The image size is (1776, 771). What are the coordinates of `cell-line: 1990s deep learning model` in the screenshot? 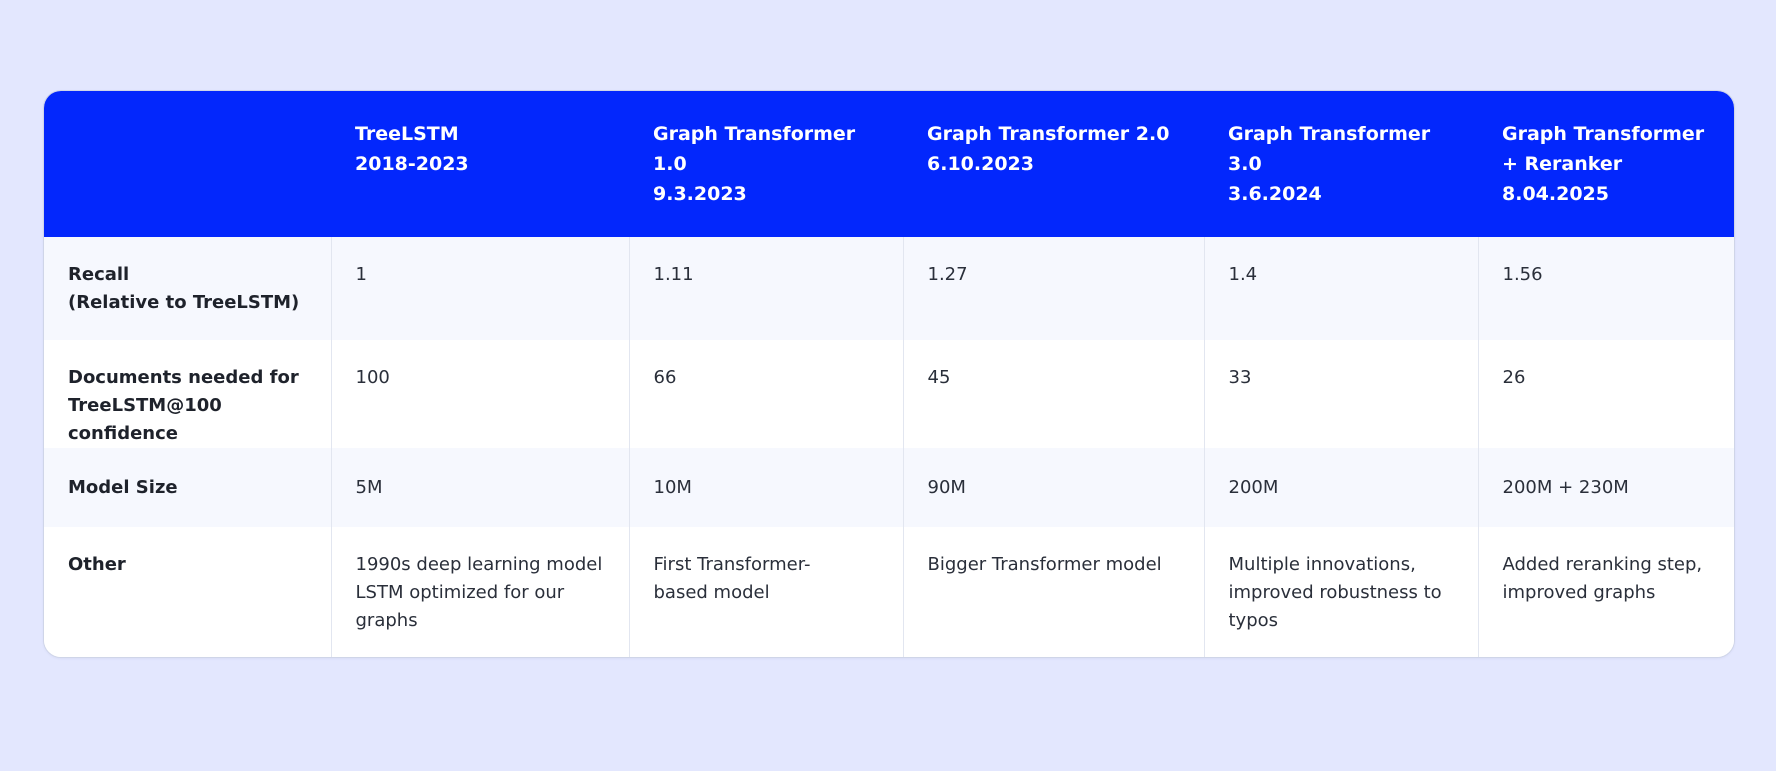 It's located at (479, 564).